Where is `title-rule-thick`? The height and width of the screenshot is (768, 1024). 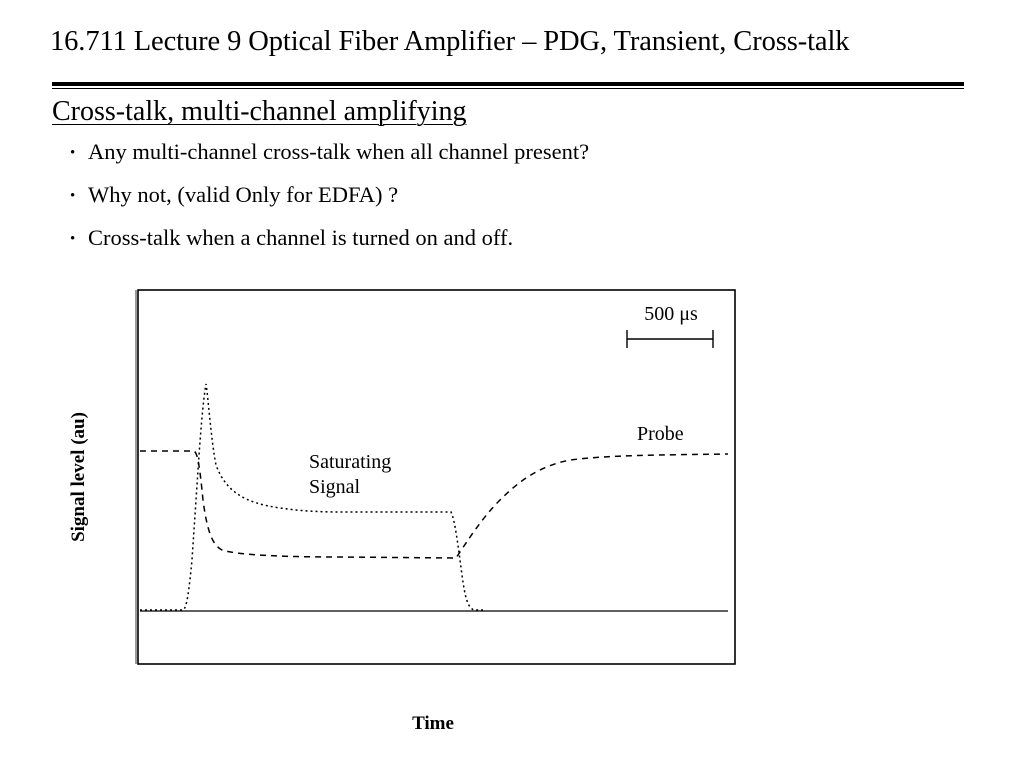 title-rule-thick is located at coordinates (508, 84).